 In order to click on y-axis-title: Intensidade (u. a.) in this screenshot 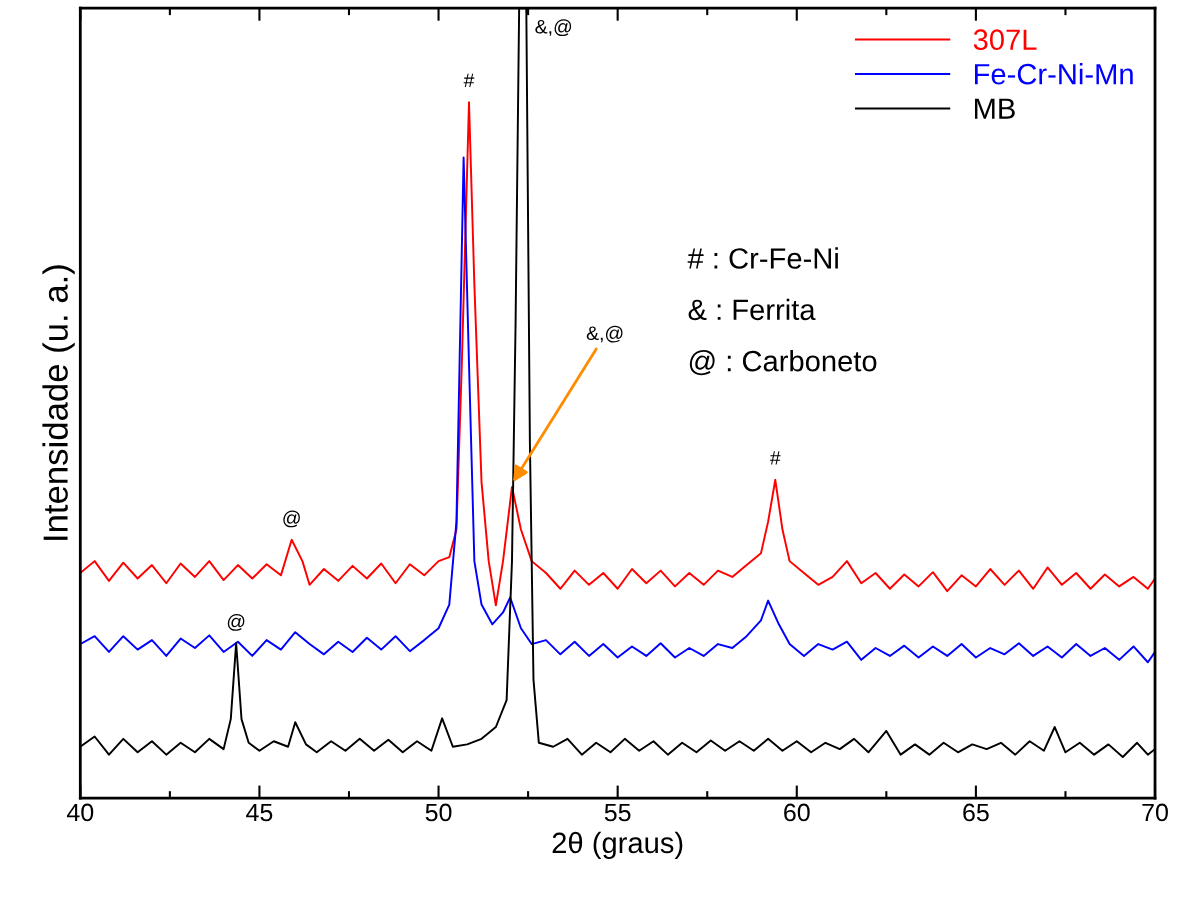, I will do `click(58, 402)`.